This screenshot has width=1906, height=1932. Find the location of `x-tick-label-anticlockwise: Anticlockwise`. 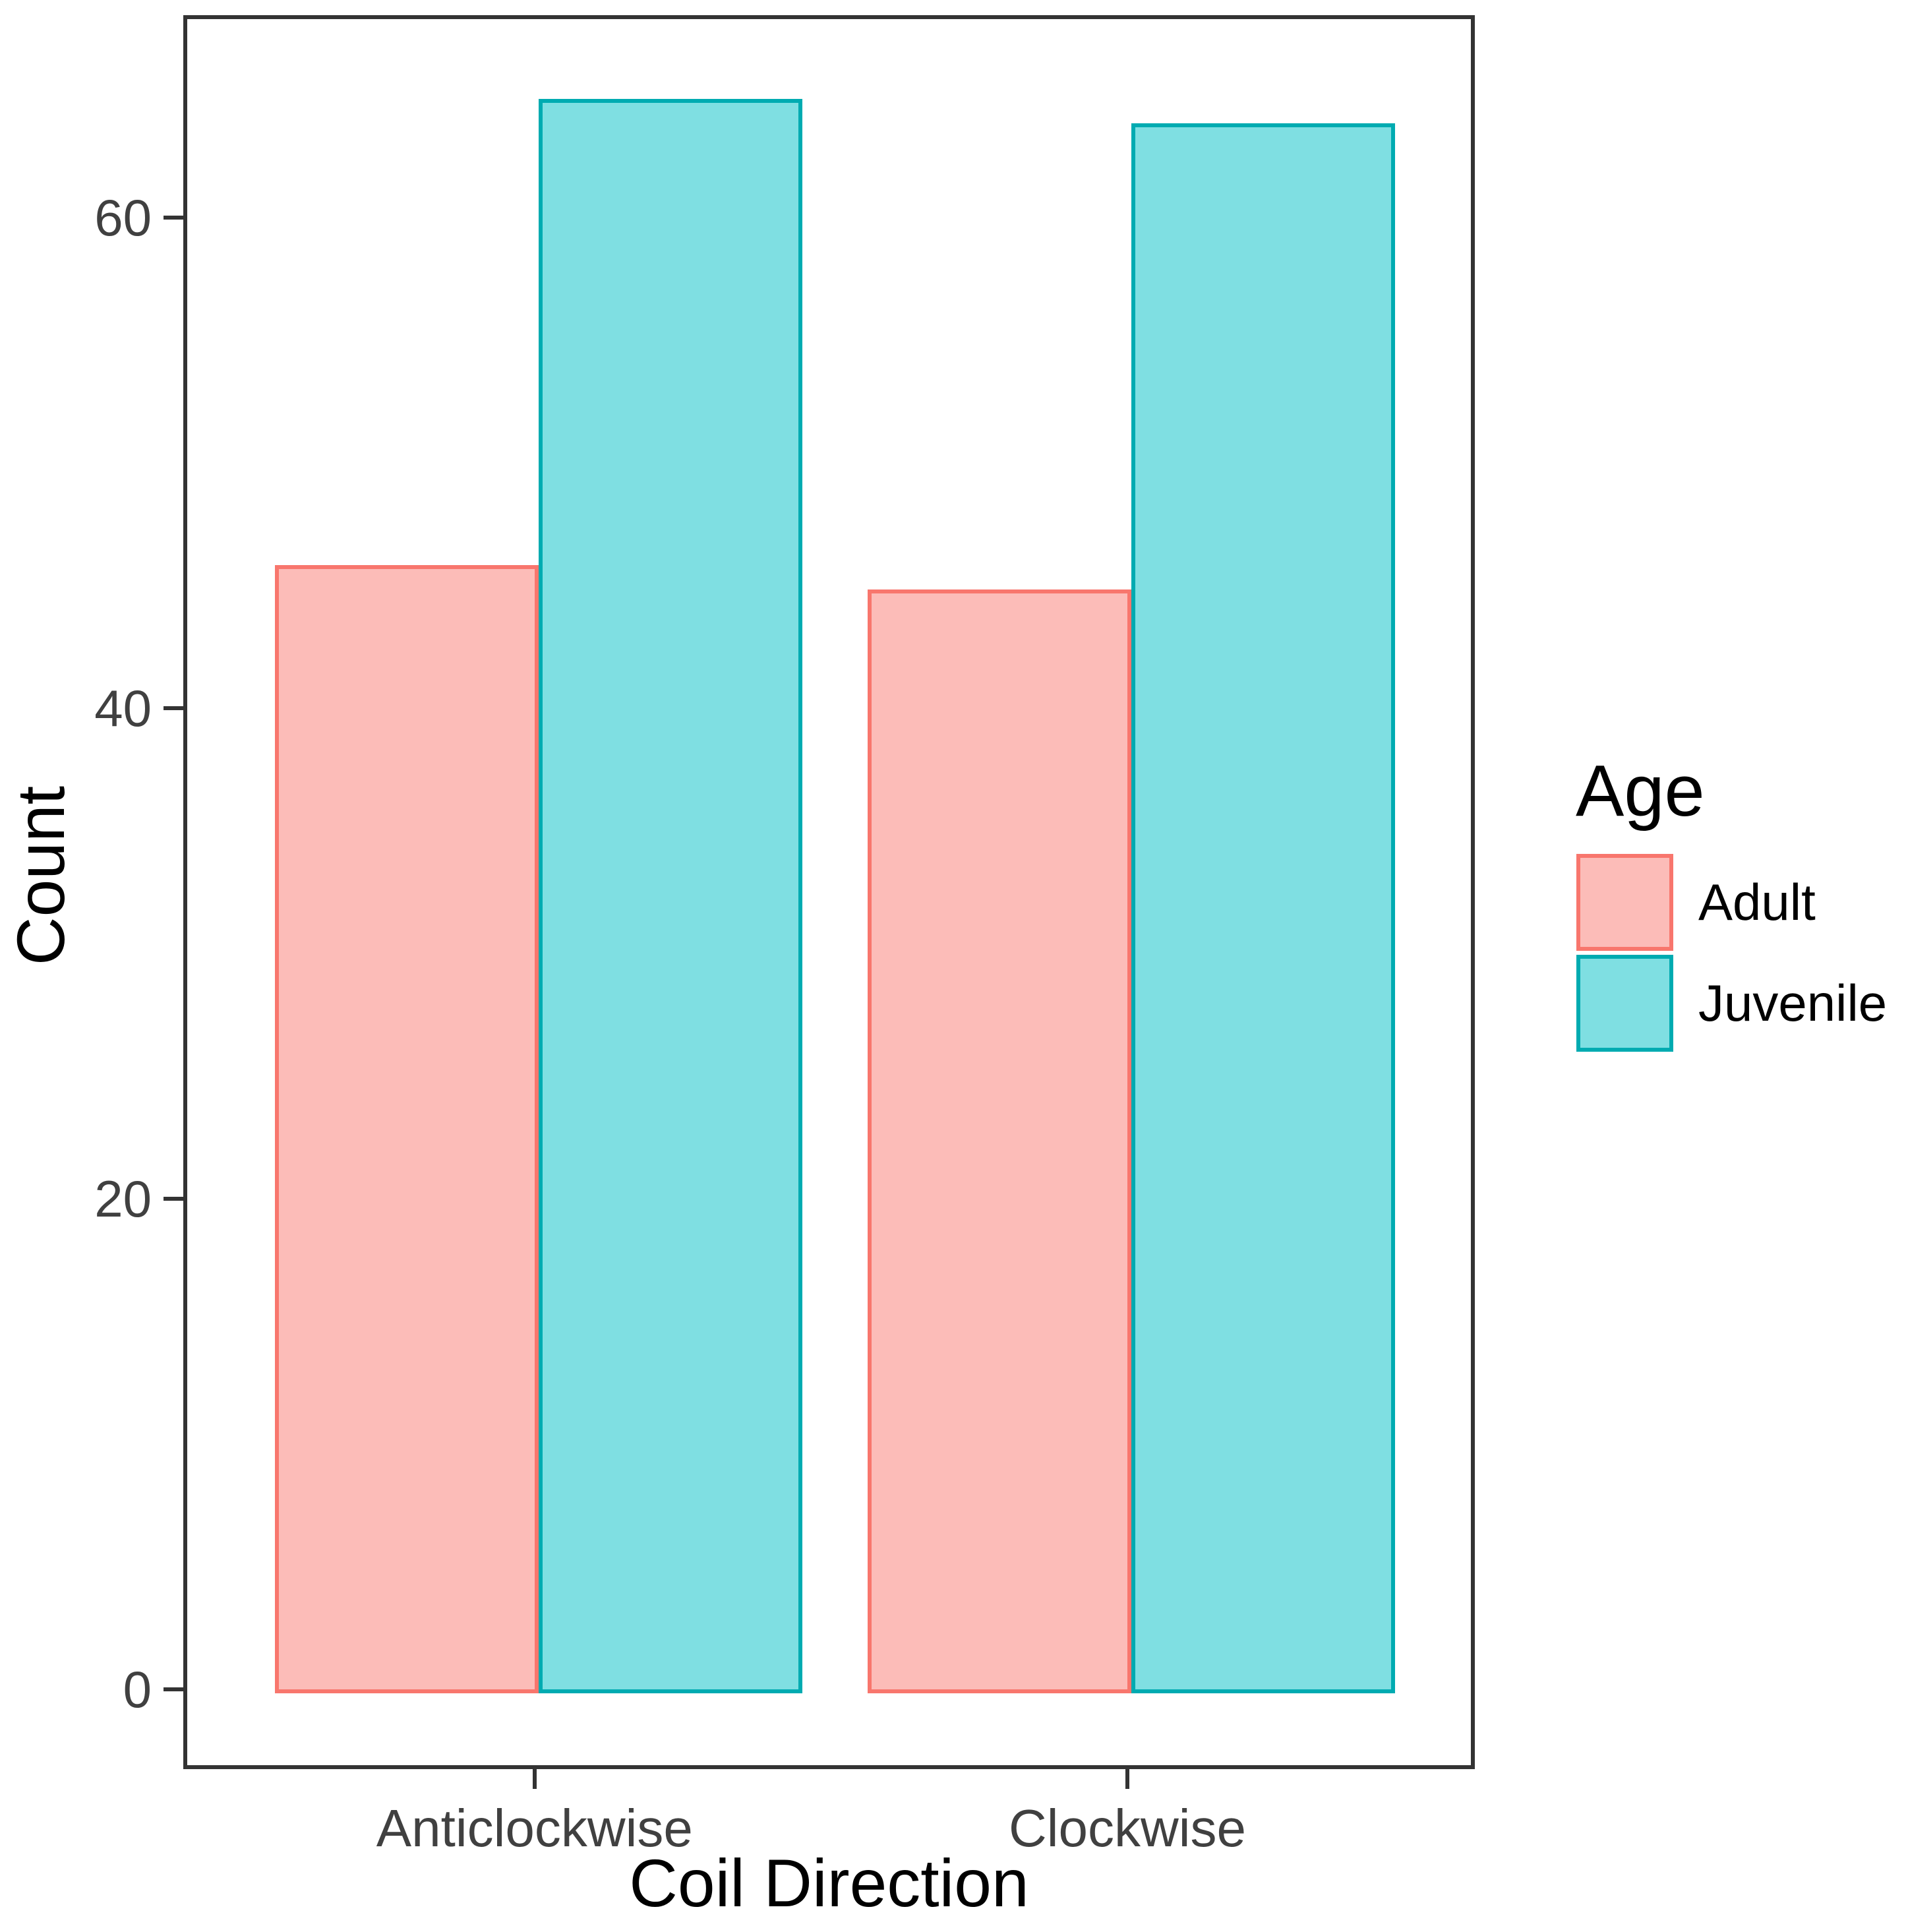

x-tick-label-anticlockwise: Anticlockwise is located at coordinates (534, 1828).